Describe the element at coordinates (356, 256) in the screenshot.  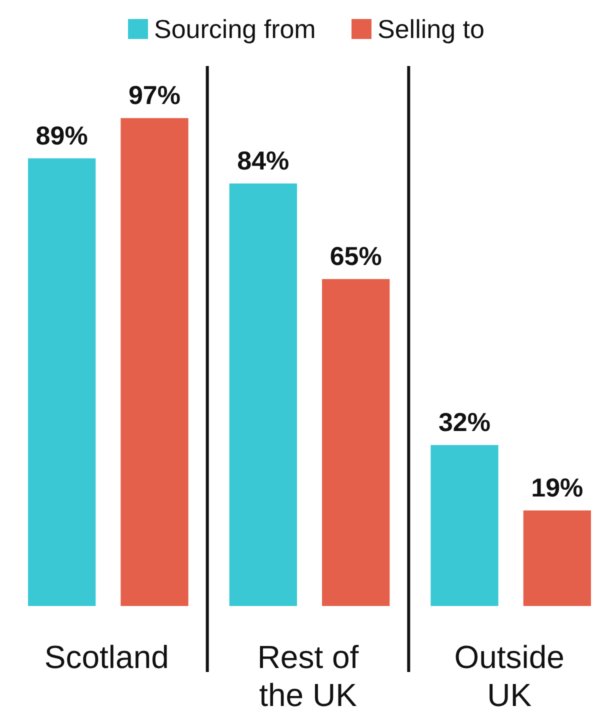
I see `data-label: 65%` at that location.